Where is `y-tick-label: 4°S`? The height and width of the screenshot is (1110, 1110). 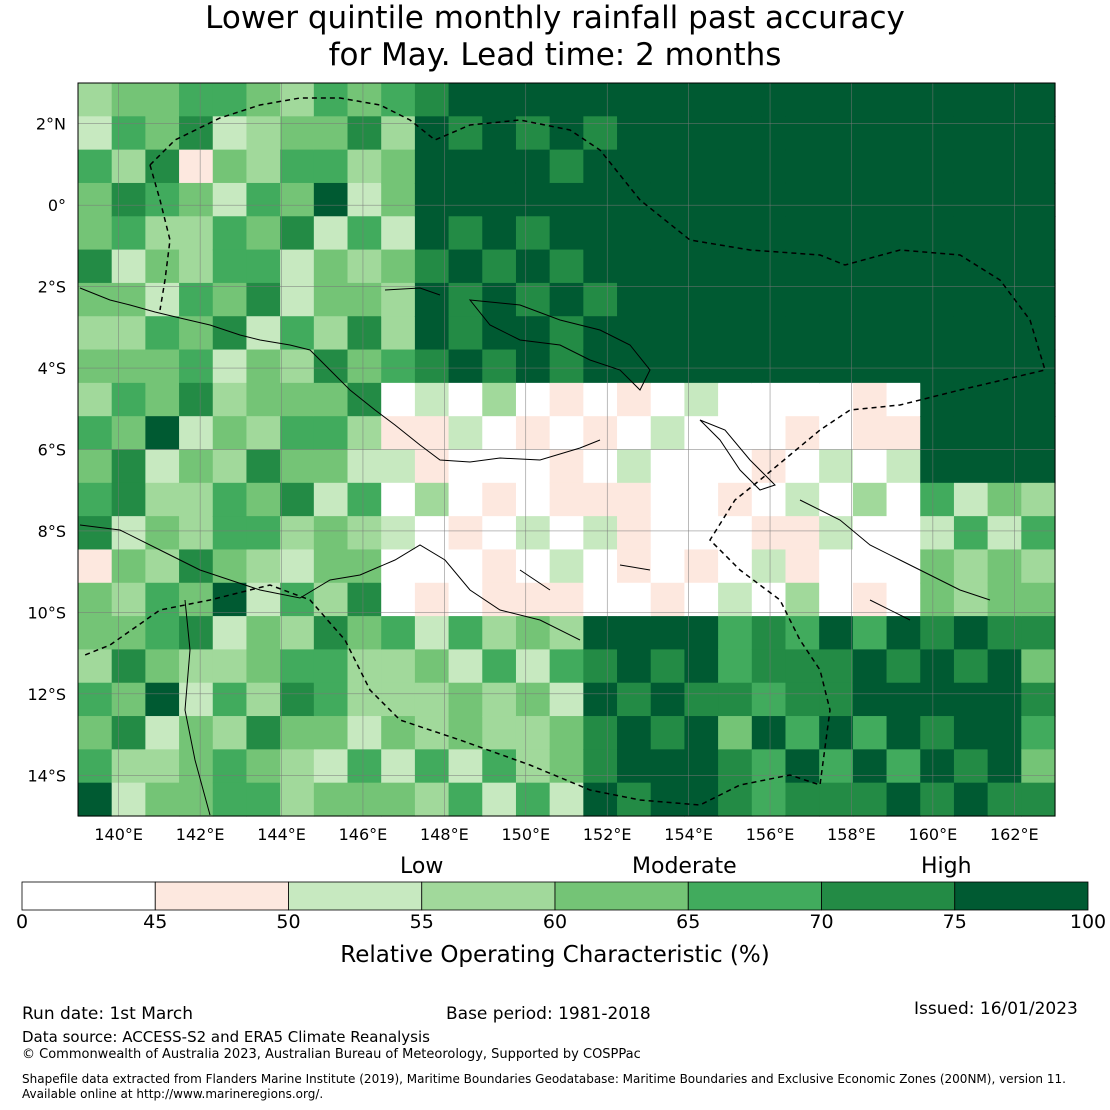 y-tick-label: 4°S is located at coordinates (52, 368).